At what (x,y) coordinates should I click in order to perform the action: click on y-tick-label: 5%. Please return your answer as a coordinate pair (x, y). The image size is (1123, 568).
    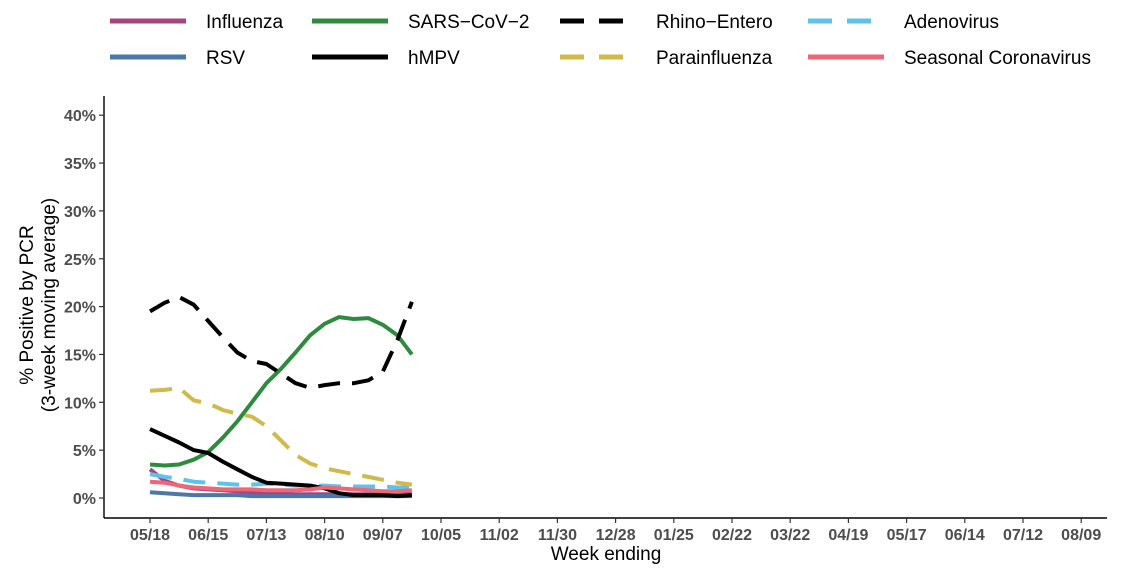
    Looking at the image, I should click on (84, 451).